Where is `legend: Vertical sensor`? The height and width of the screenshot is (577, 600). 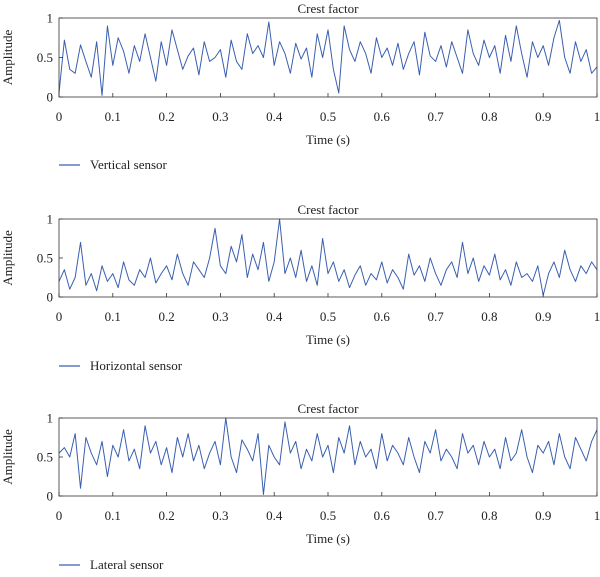
legend: Vertical sensor is located at coordinates (113, 164).